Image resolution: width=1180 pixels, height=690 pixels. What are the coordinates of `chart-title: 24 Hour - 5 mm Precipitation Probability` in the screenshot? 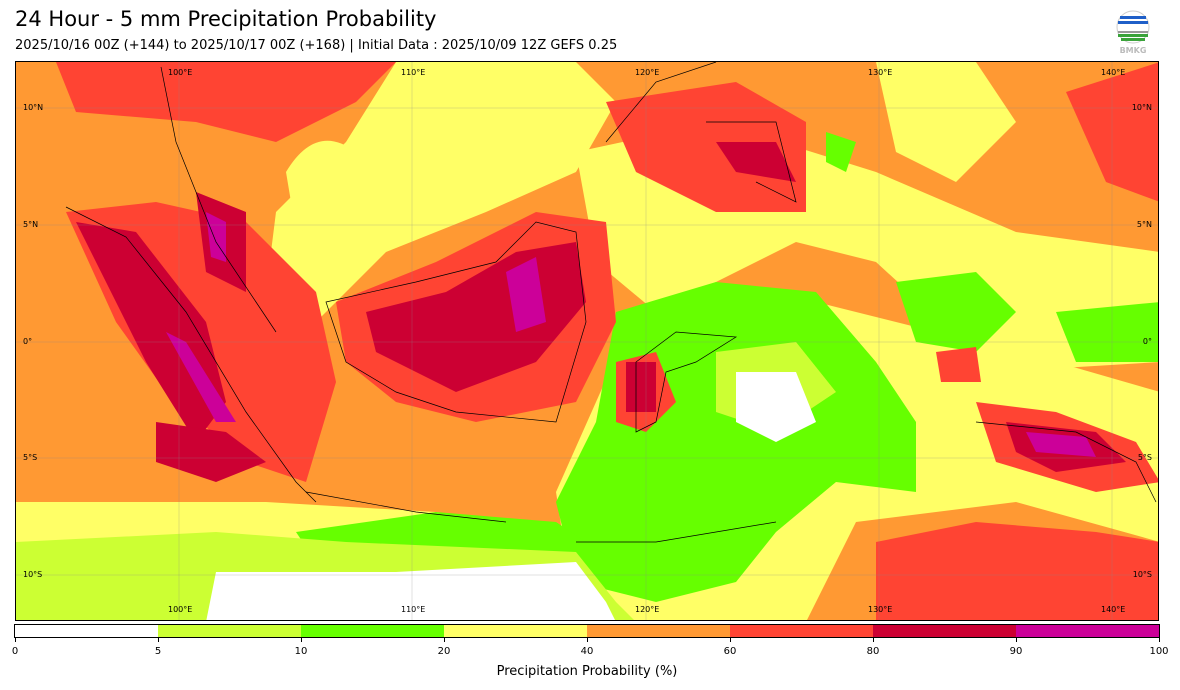 It's located at (226, 19).